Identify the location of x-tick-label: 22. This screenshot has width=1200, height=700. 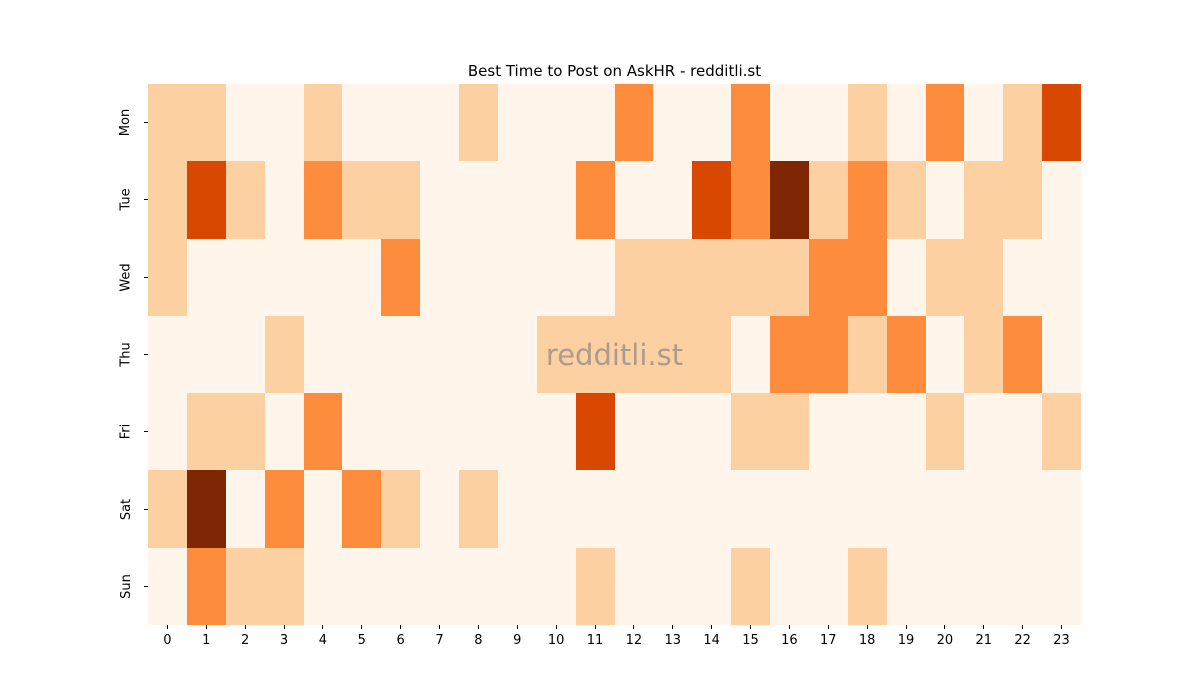
(1022, 640).